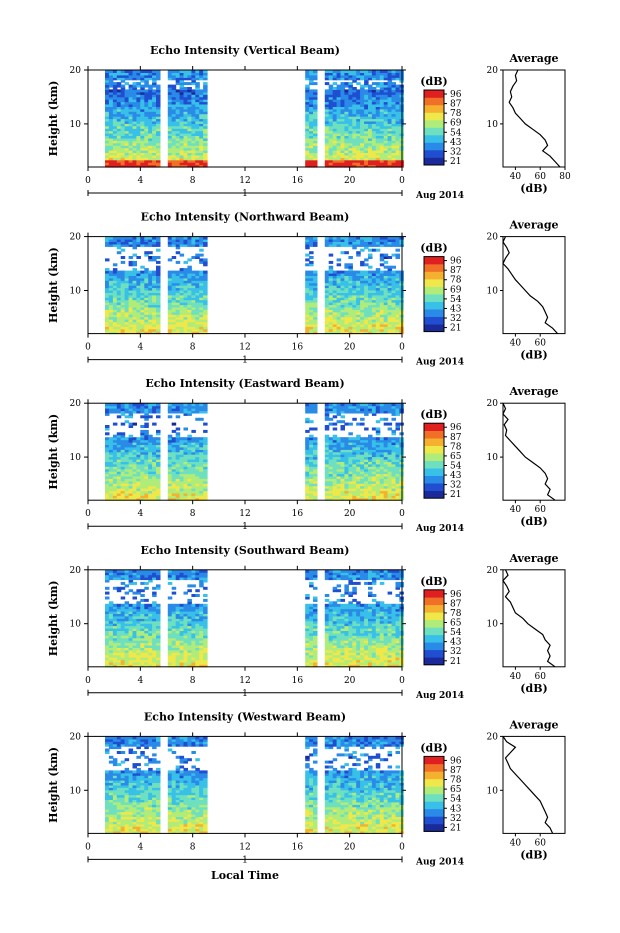  I want to click on x-tick-label: 20, so click(350, 348).